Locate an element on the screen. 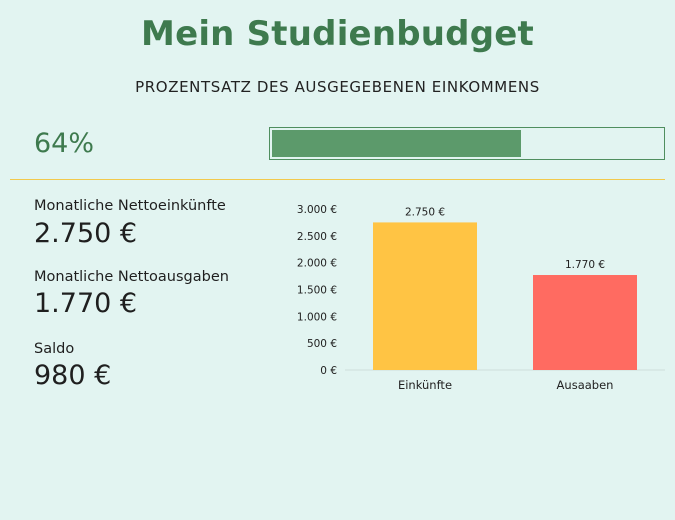 This screenshot has width=675, height=520. y-tick-label: 2.500 € is located at coordinates (317, 237).